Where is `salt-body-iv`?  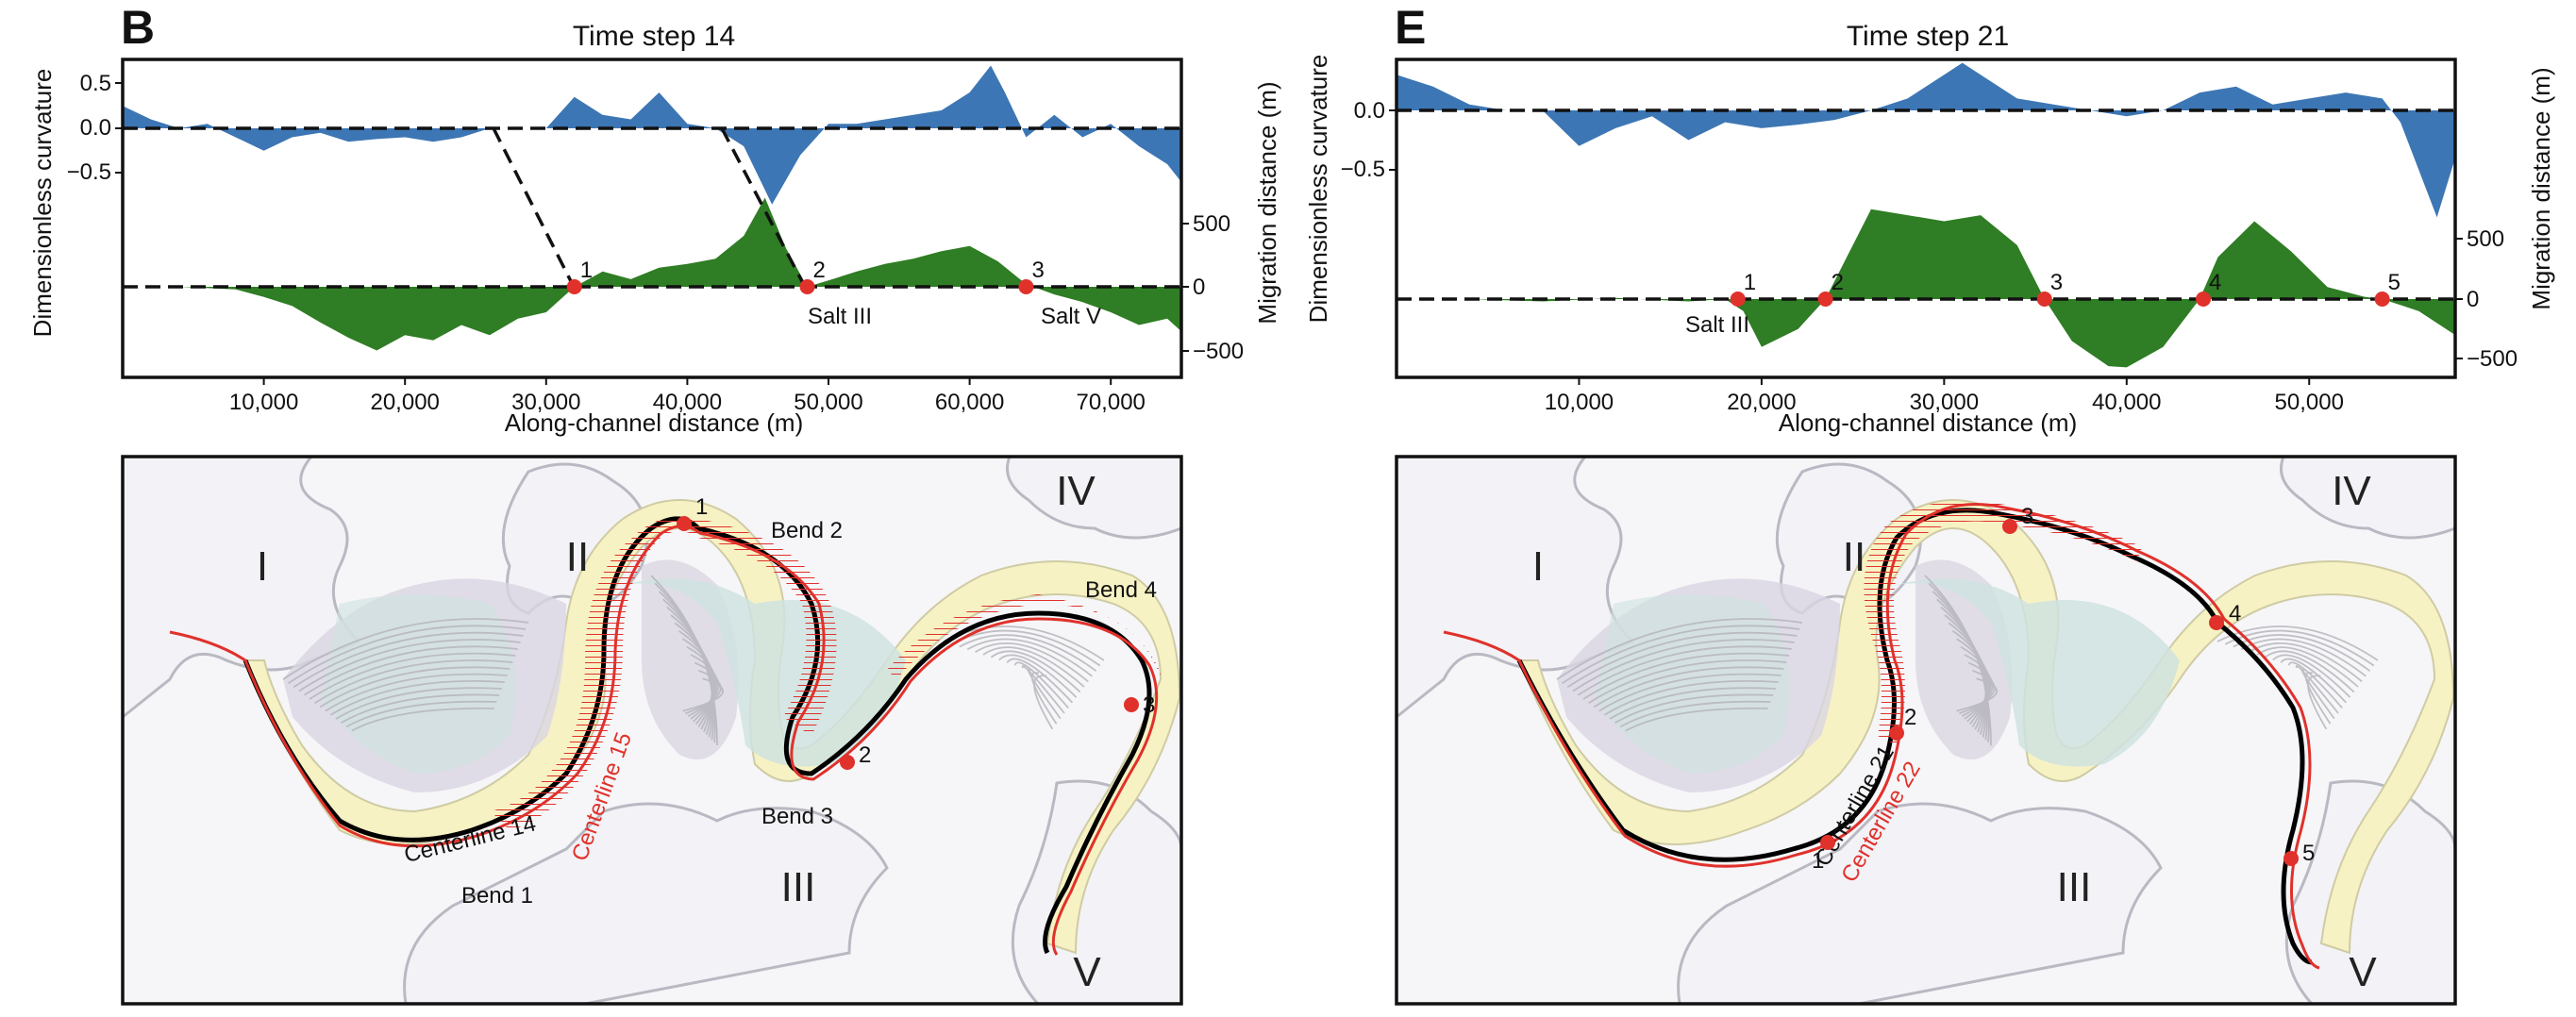 salt-body-iv is located at coordinates (2367, 498).